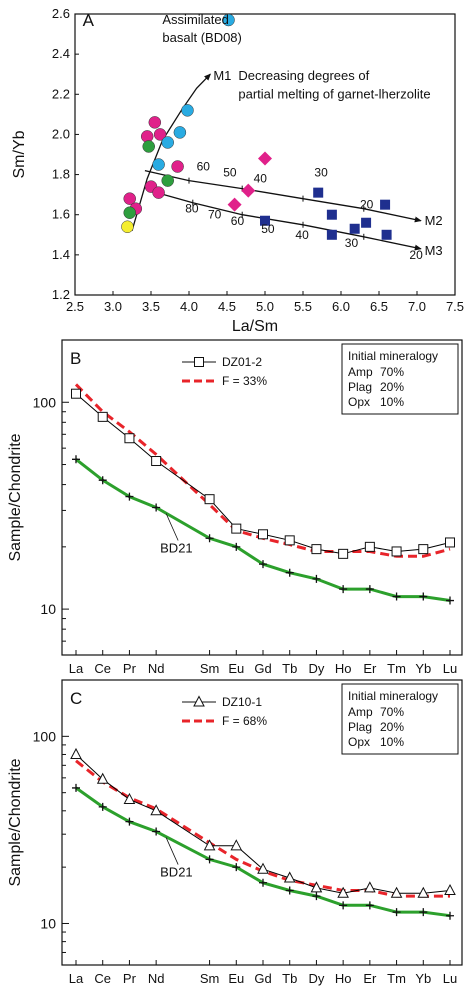 The height and width of the screenshot is (998, 474). Describe the element at coordinates (261, 179) in the screenshot. I see `melting-degree-label: 40` at that location.